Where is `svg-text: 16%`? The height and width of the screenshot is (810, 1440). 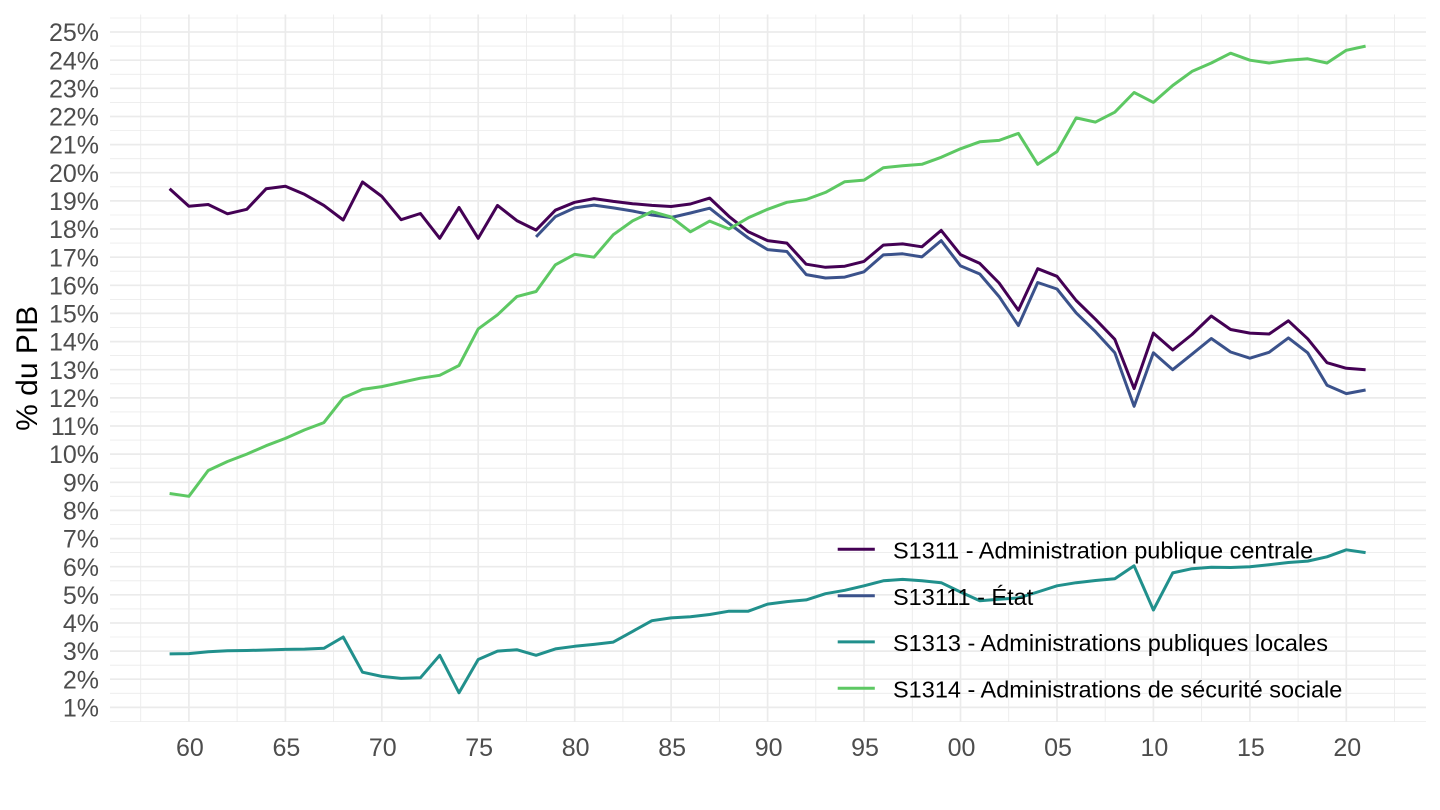
svg-text: 16% is located at coordinates (74, 286).